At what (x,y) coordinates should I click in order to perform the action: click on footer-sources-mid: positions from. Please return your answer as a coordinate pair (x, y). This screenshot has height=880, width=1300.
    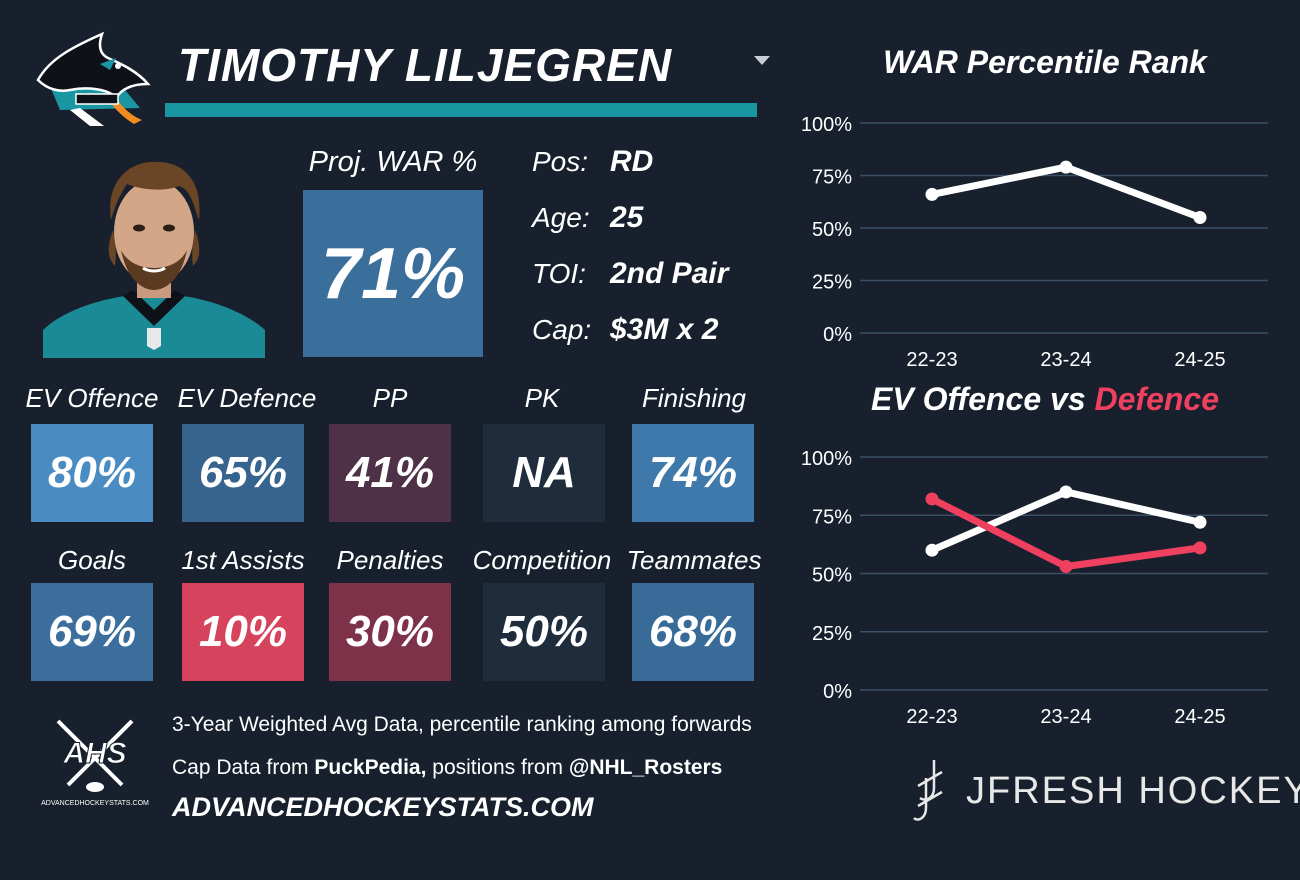
    Looking at the image, I should click on (497, 767).